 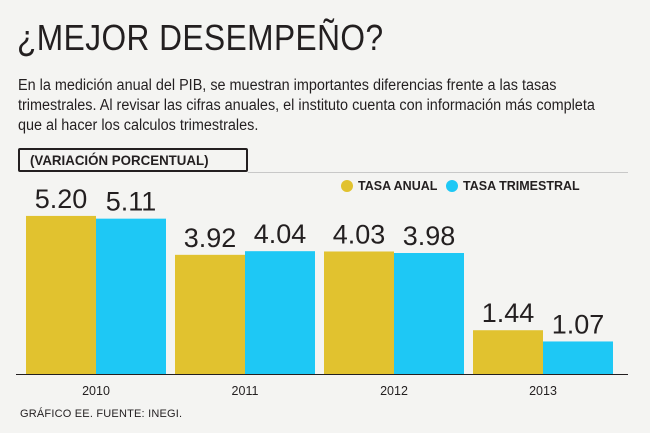 What do you see at coordinates (200, 37) in the screenshot?
I see `chart-title: ¿MEJOR DESEMPEÑO?` at bounding box center [200, 37].